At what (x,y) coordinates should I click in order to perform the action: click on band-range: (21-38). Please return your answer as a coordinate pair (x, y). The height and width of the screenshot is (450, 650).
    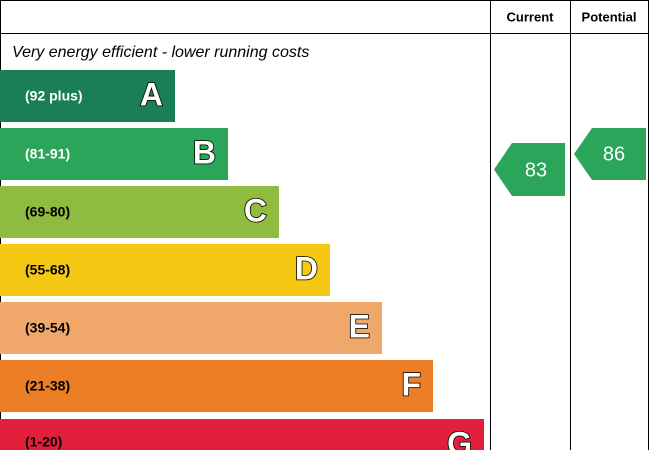
    Looking at the image, I should click on (47, 386).